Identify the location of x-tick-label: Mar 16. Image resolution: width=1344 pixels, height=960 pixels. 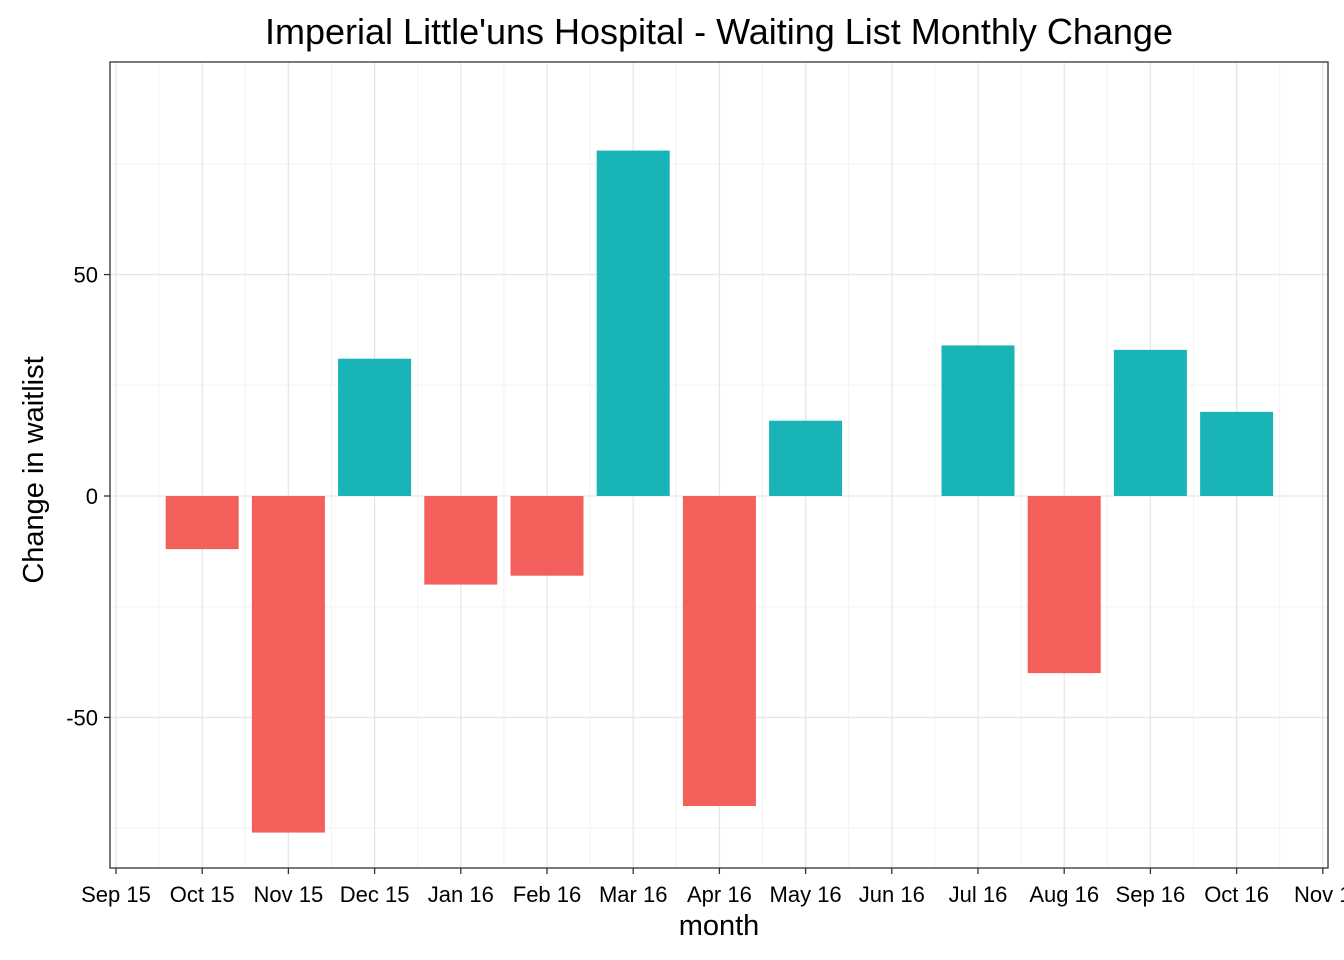
(633, 894).